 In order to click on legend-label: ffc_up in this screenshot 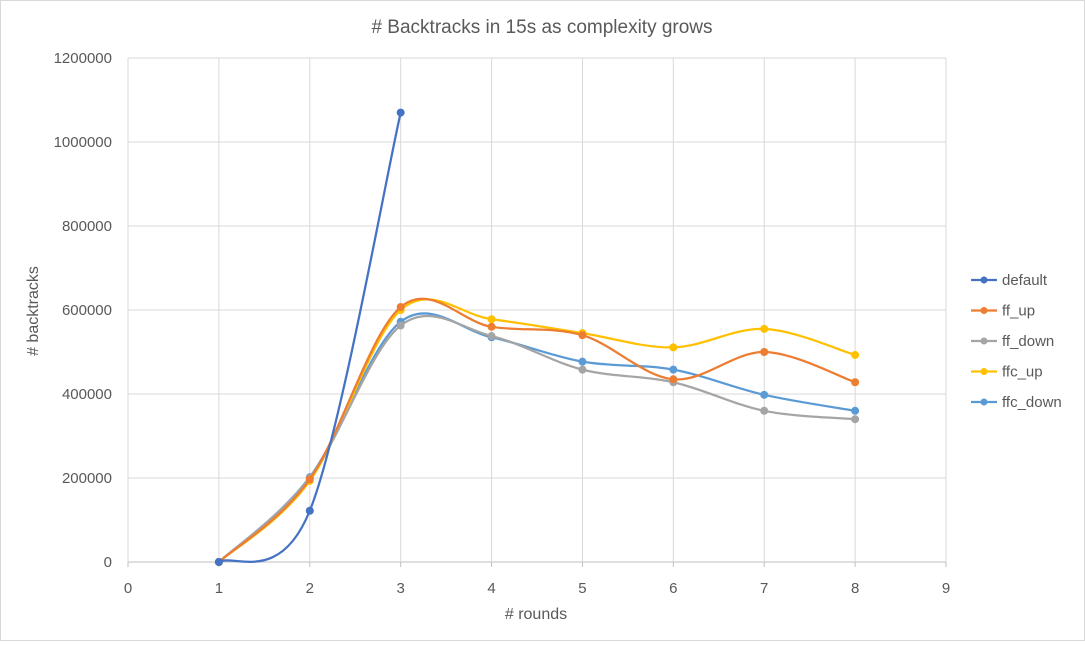, I will do `click(1022, 372)`.